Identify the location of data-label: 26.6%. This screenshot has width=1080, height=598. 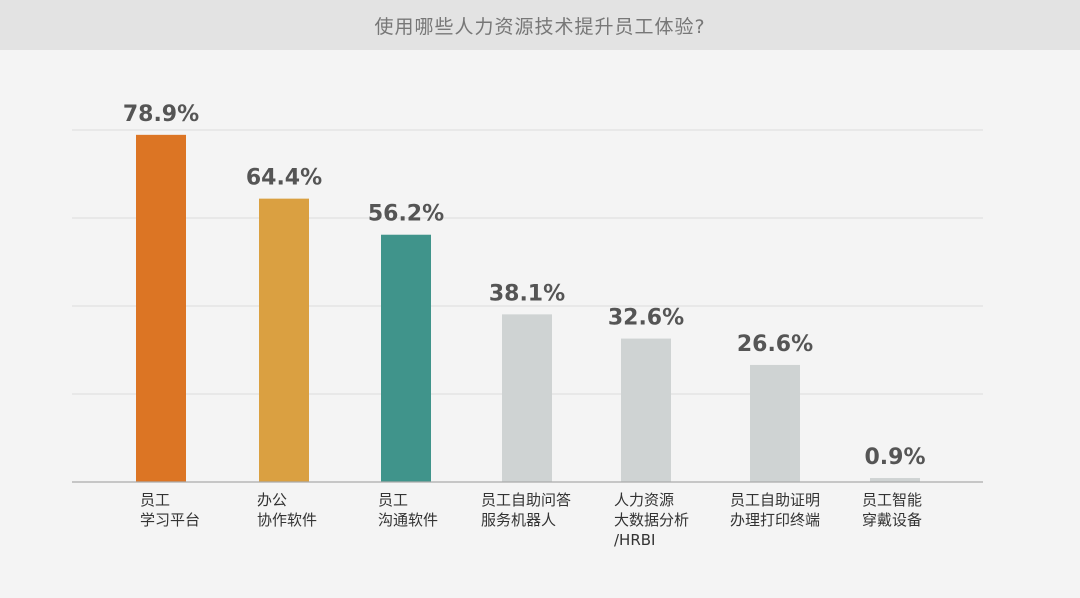
(775, 344).